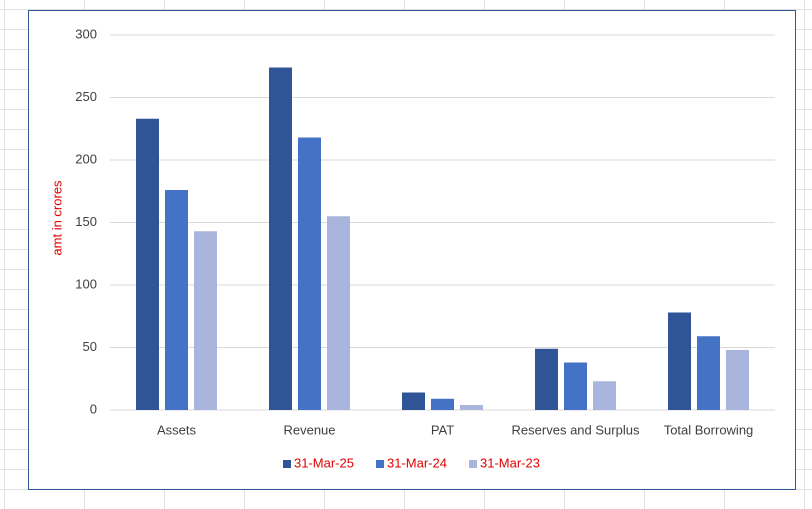 The image size is (812, 509). I want to click on legend-label: 31-Mar-23, so click(510, 462).